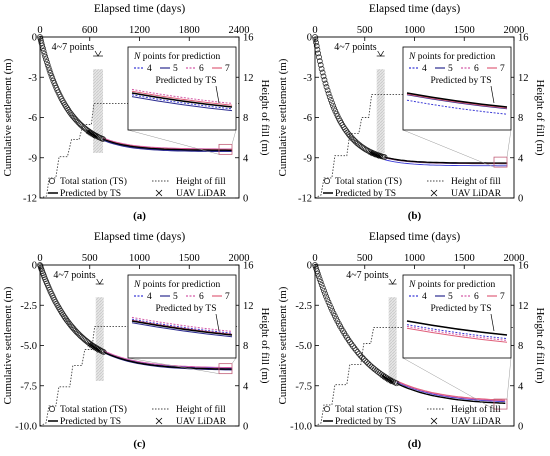 This screenshot has height=456, width=550. What do you see at coordinates (414, 258) in the screenshot?
I see `x-tick-label: 1000` at bounding box center [414, 258].